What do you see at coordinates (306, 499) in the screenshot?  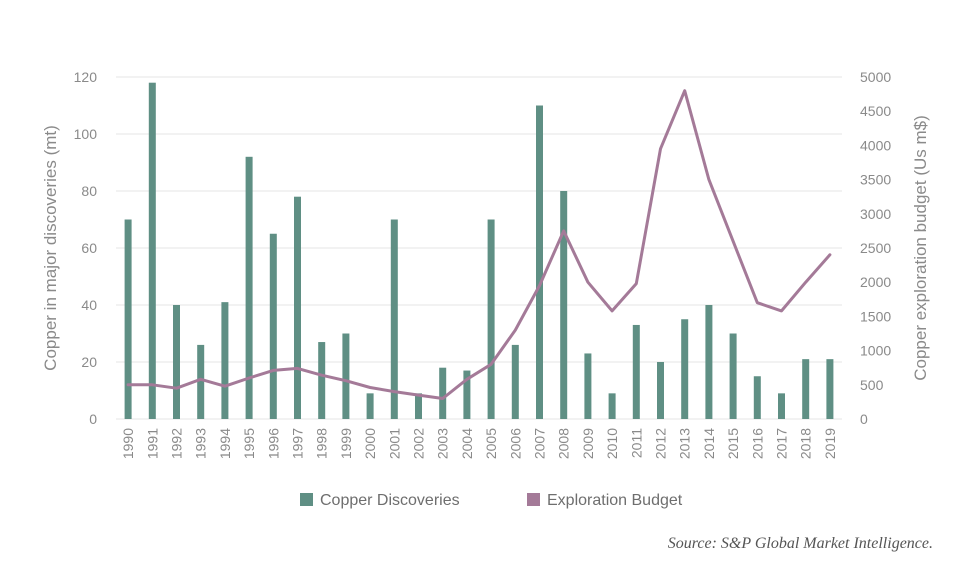 I see `legend-swatch-copper-discoveries` at bounding box center [306, 499].